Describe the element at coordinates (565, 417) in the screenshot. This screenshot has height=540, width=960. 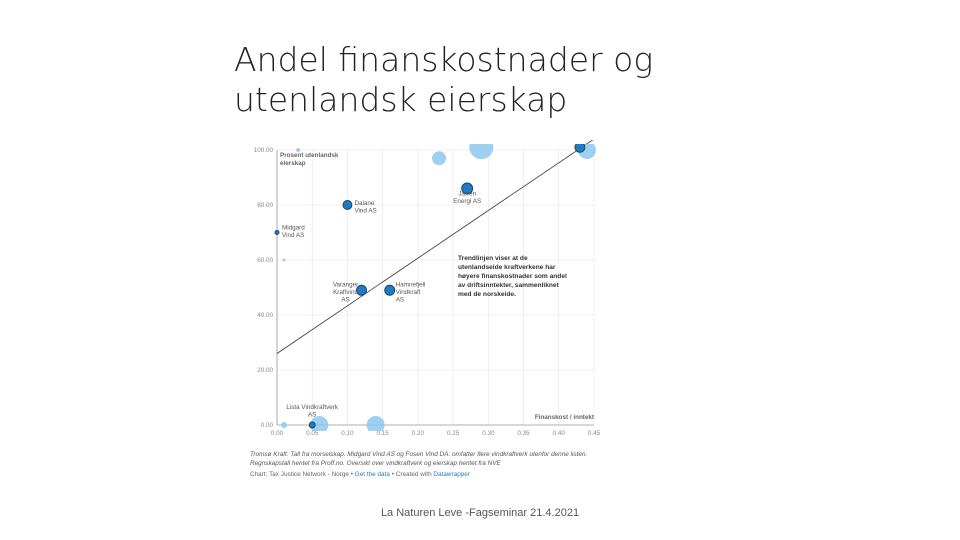
I see `x-axis-title: Finanskost / inntekt` at that location.